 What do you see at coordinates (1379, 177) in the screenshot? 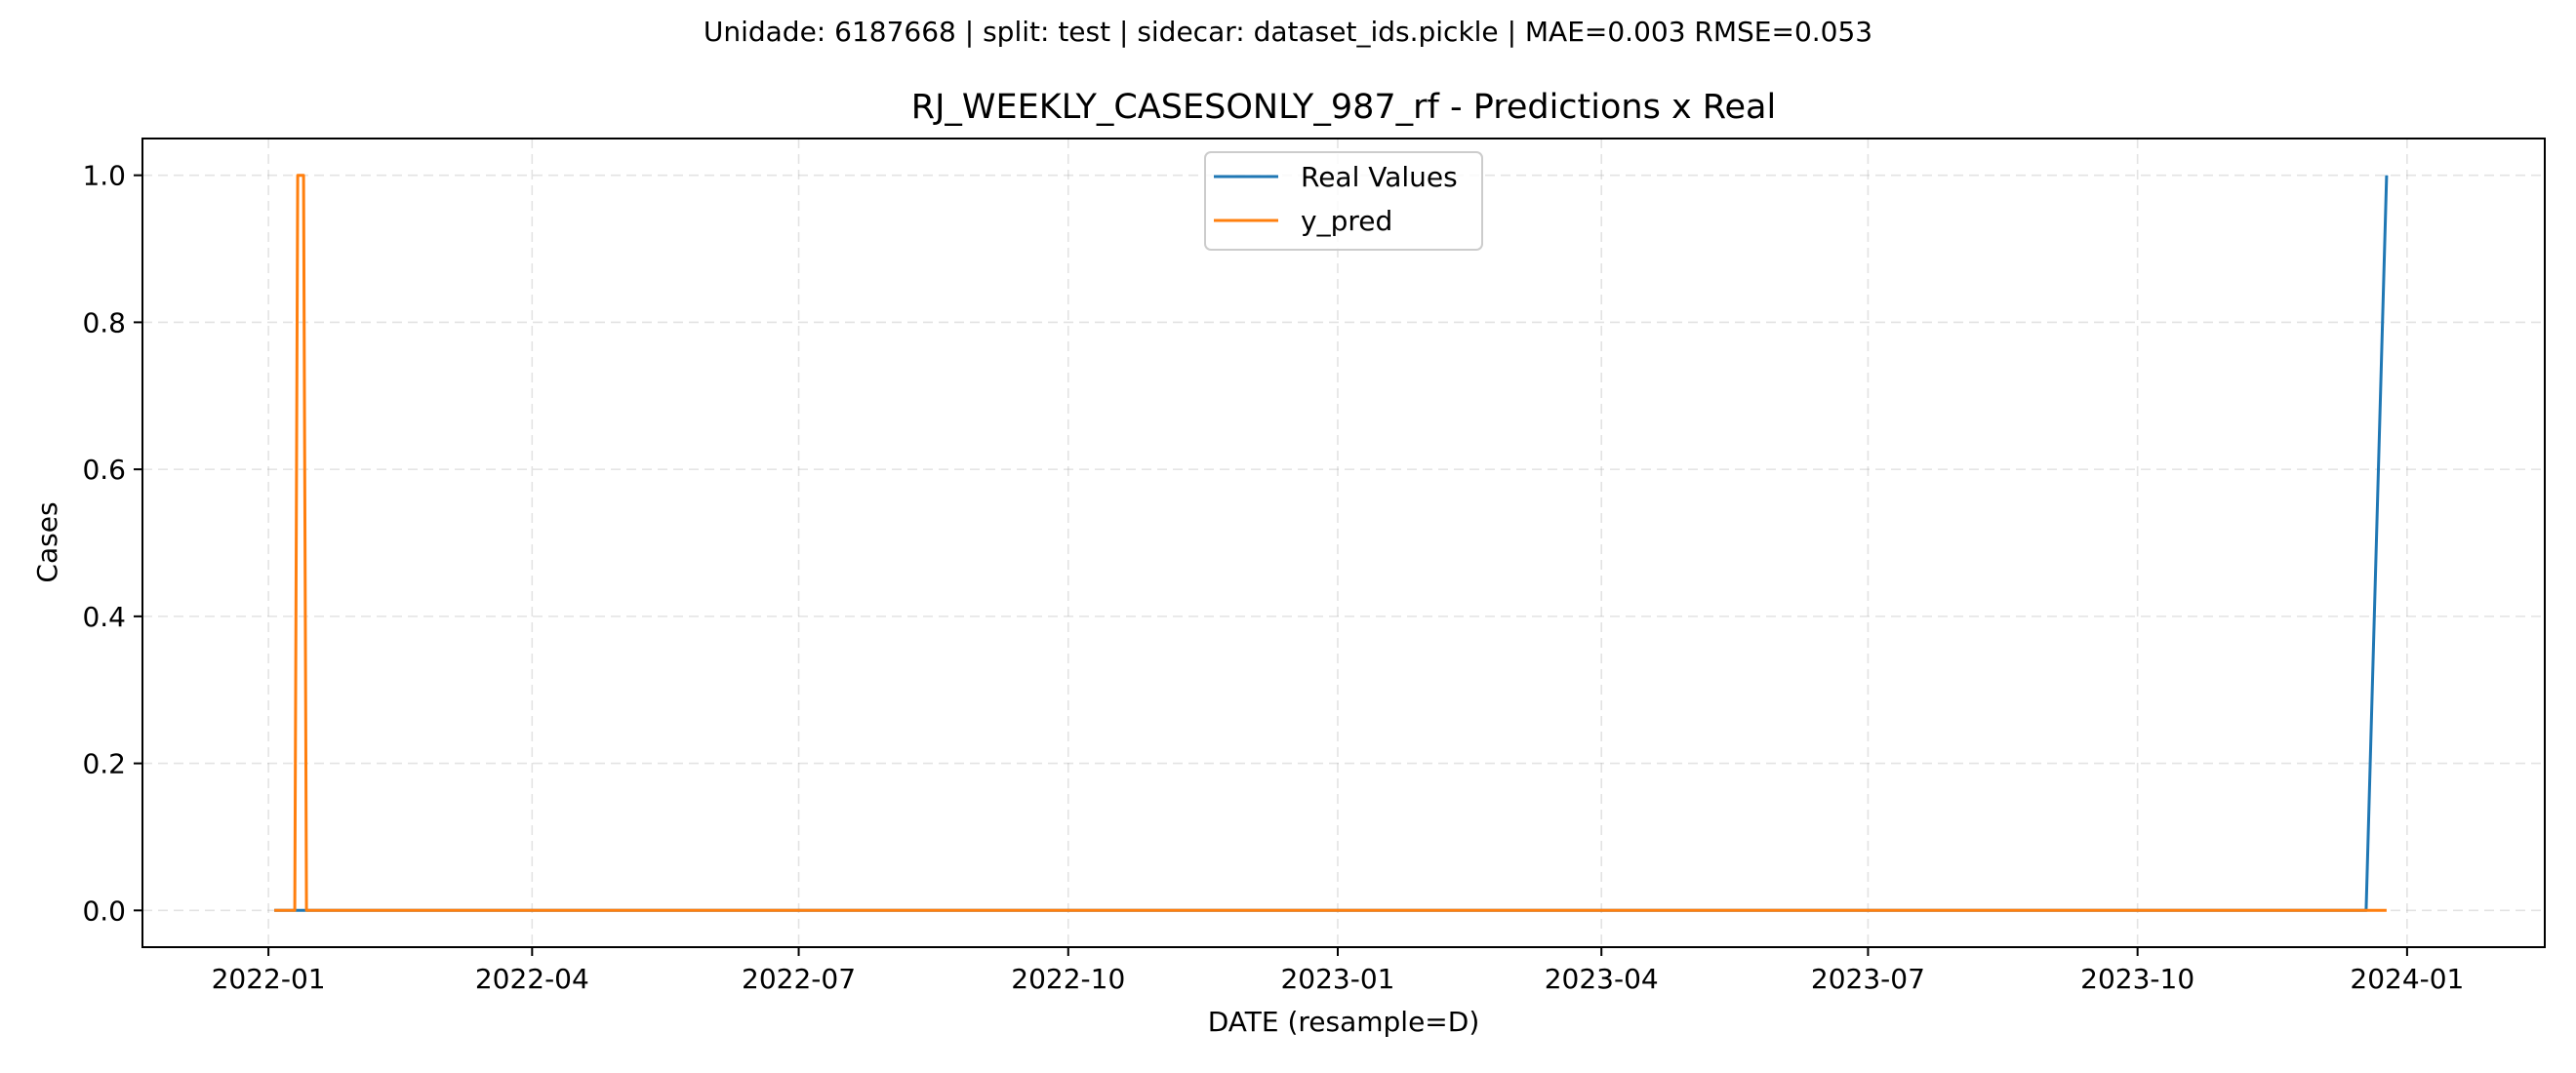
I see `legend-label-real-values: Real Values` at bounding box center [1379, 177].